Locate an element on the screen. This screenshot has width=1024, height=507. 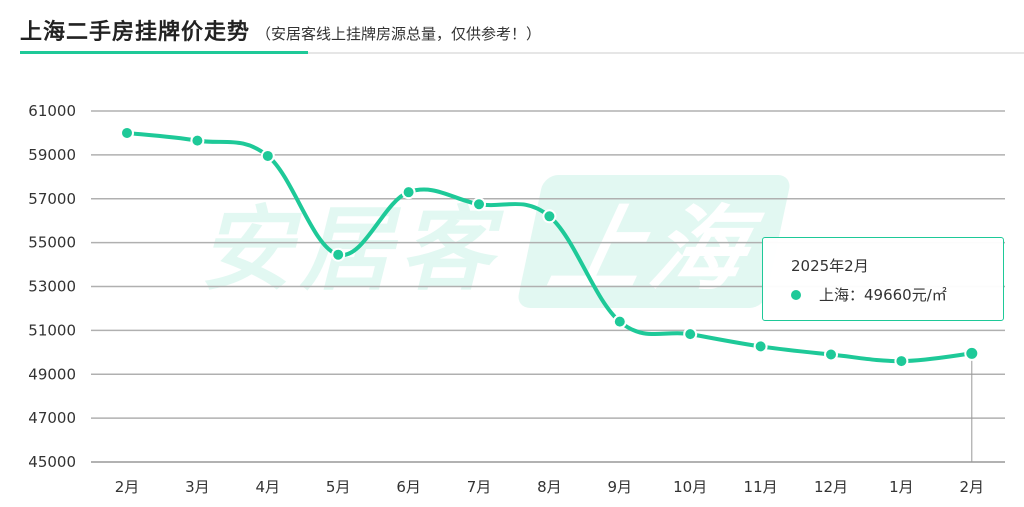
y-tick-label: 61000 is located at coordinates (52, 111).